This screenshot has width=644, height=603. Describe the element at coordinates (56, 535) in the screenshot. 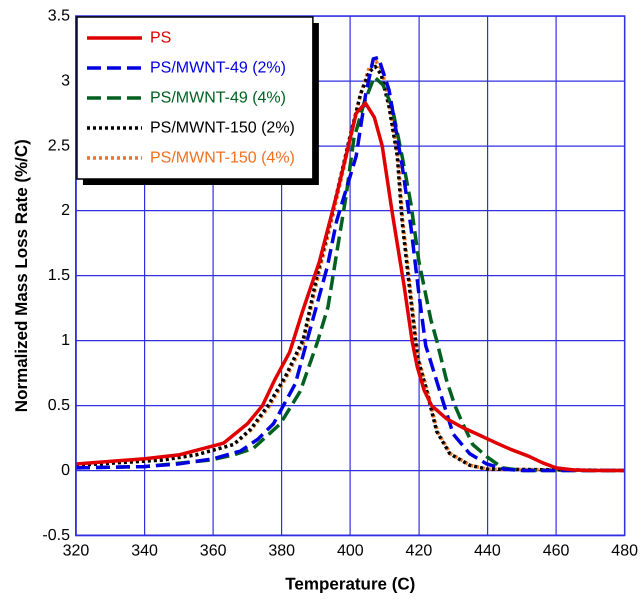

I see `y-tick-label: -0.5` at that location.